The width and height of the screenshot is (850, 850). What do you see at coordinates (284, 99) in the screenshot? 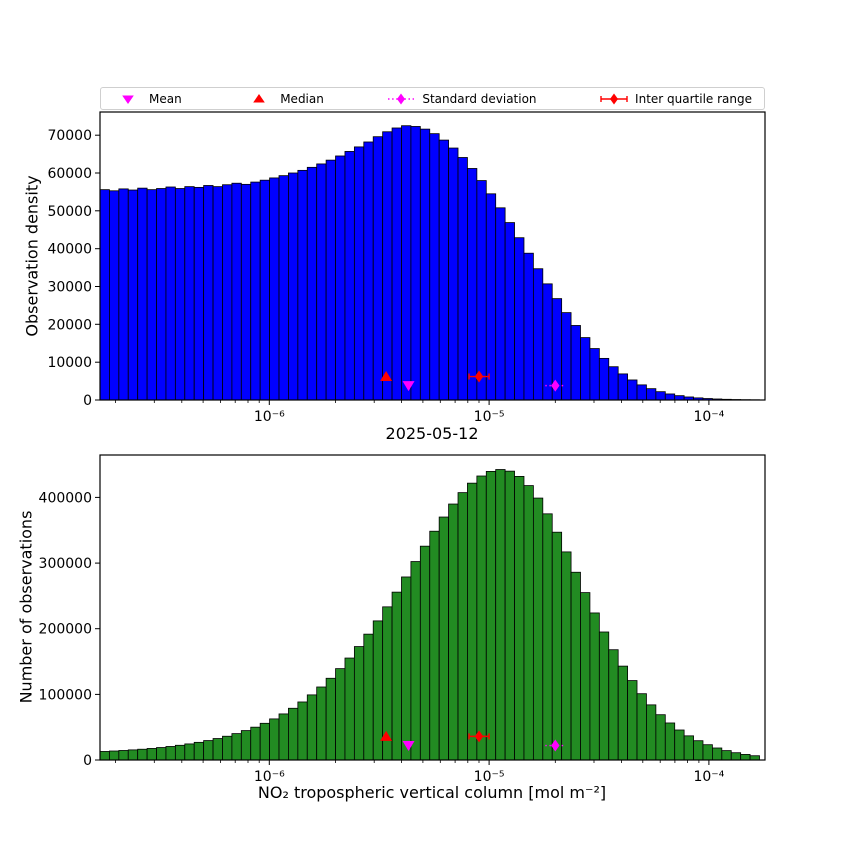
I see `legend-item-median: Median` at bounding box center [284, 99].